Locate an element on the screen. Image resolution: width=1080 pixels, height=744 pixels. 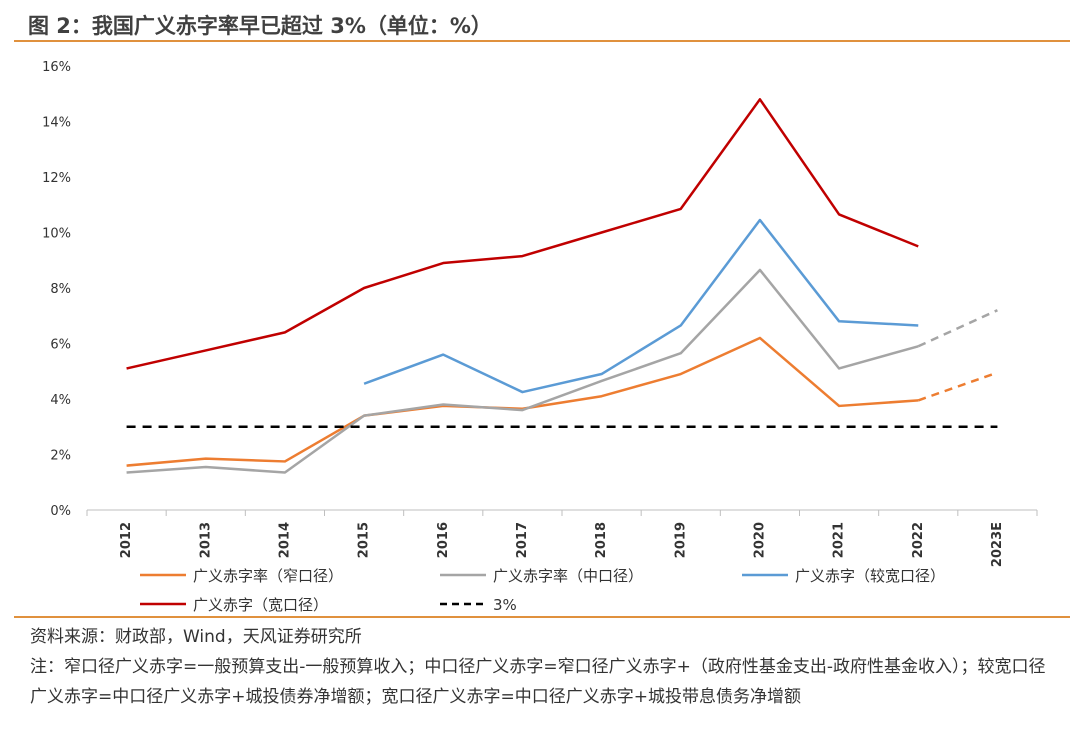
legend-label: 广义赤字率（窄口径） is located at coordinates (268, 576).